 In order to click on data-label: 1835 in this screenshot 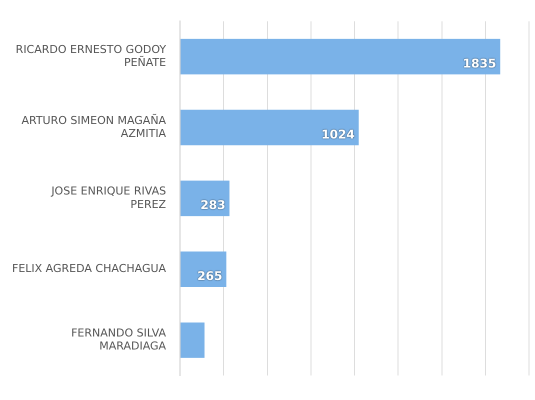, I will do `click(479, 63)`.